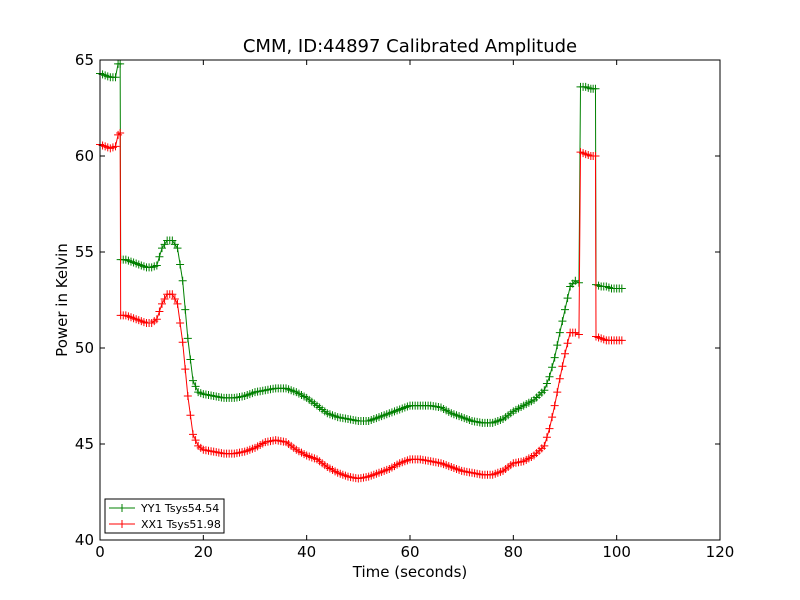  I want to click on x-tick-label: 40, so click(306, 552).